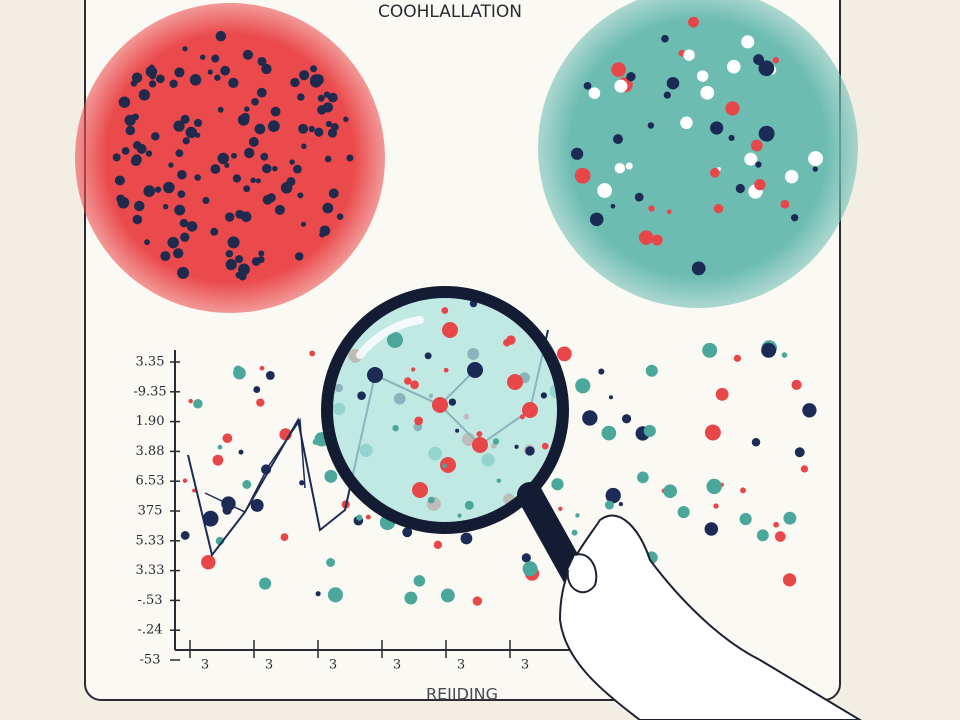  I want to click on y-label: 3.35, so click(150, 362).